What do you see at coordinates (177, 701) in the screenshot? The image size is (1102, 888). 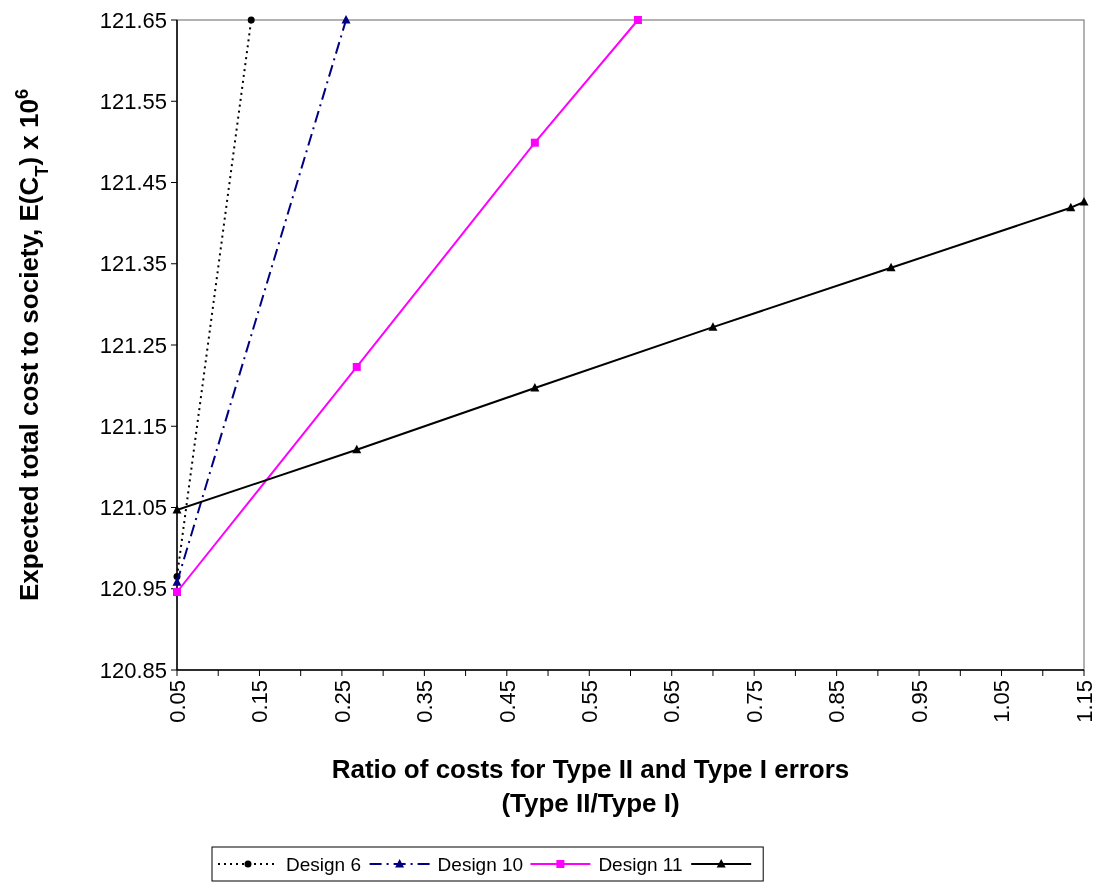 I see `x-tick-label: 0.05` at bounding box center [177, 701].